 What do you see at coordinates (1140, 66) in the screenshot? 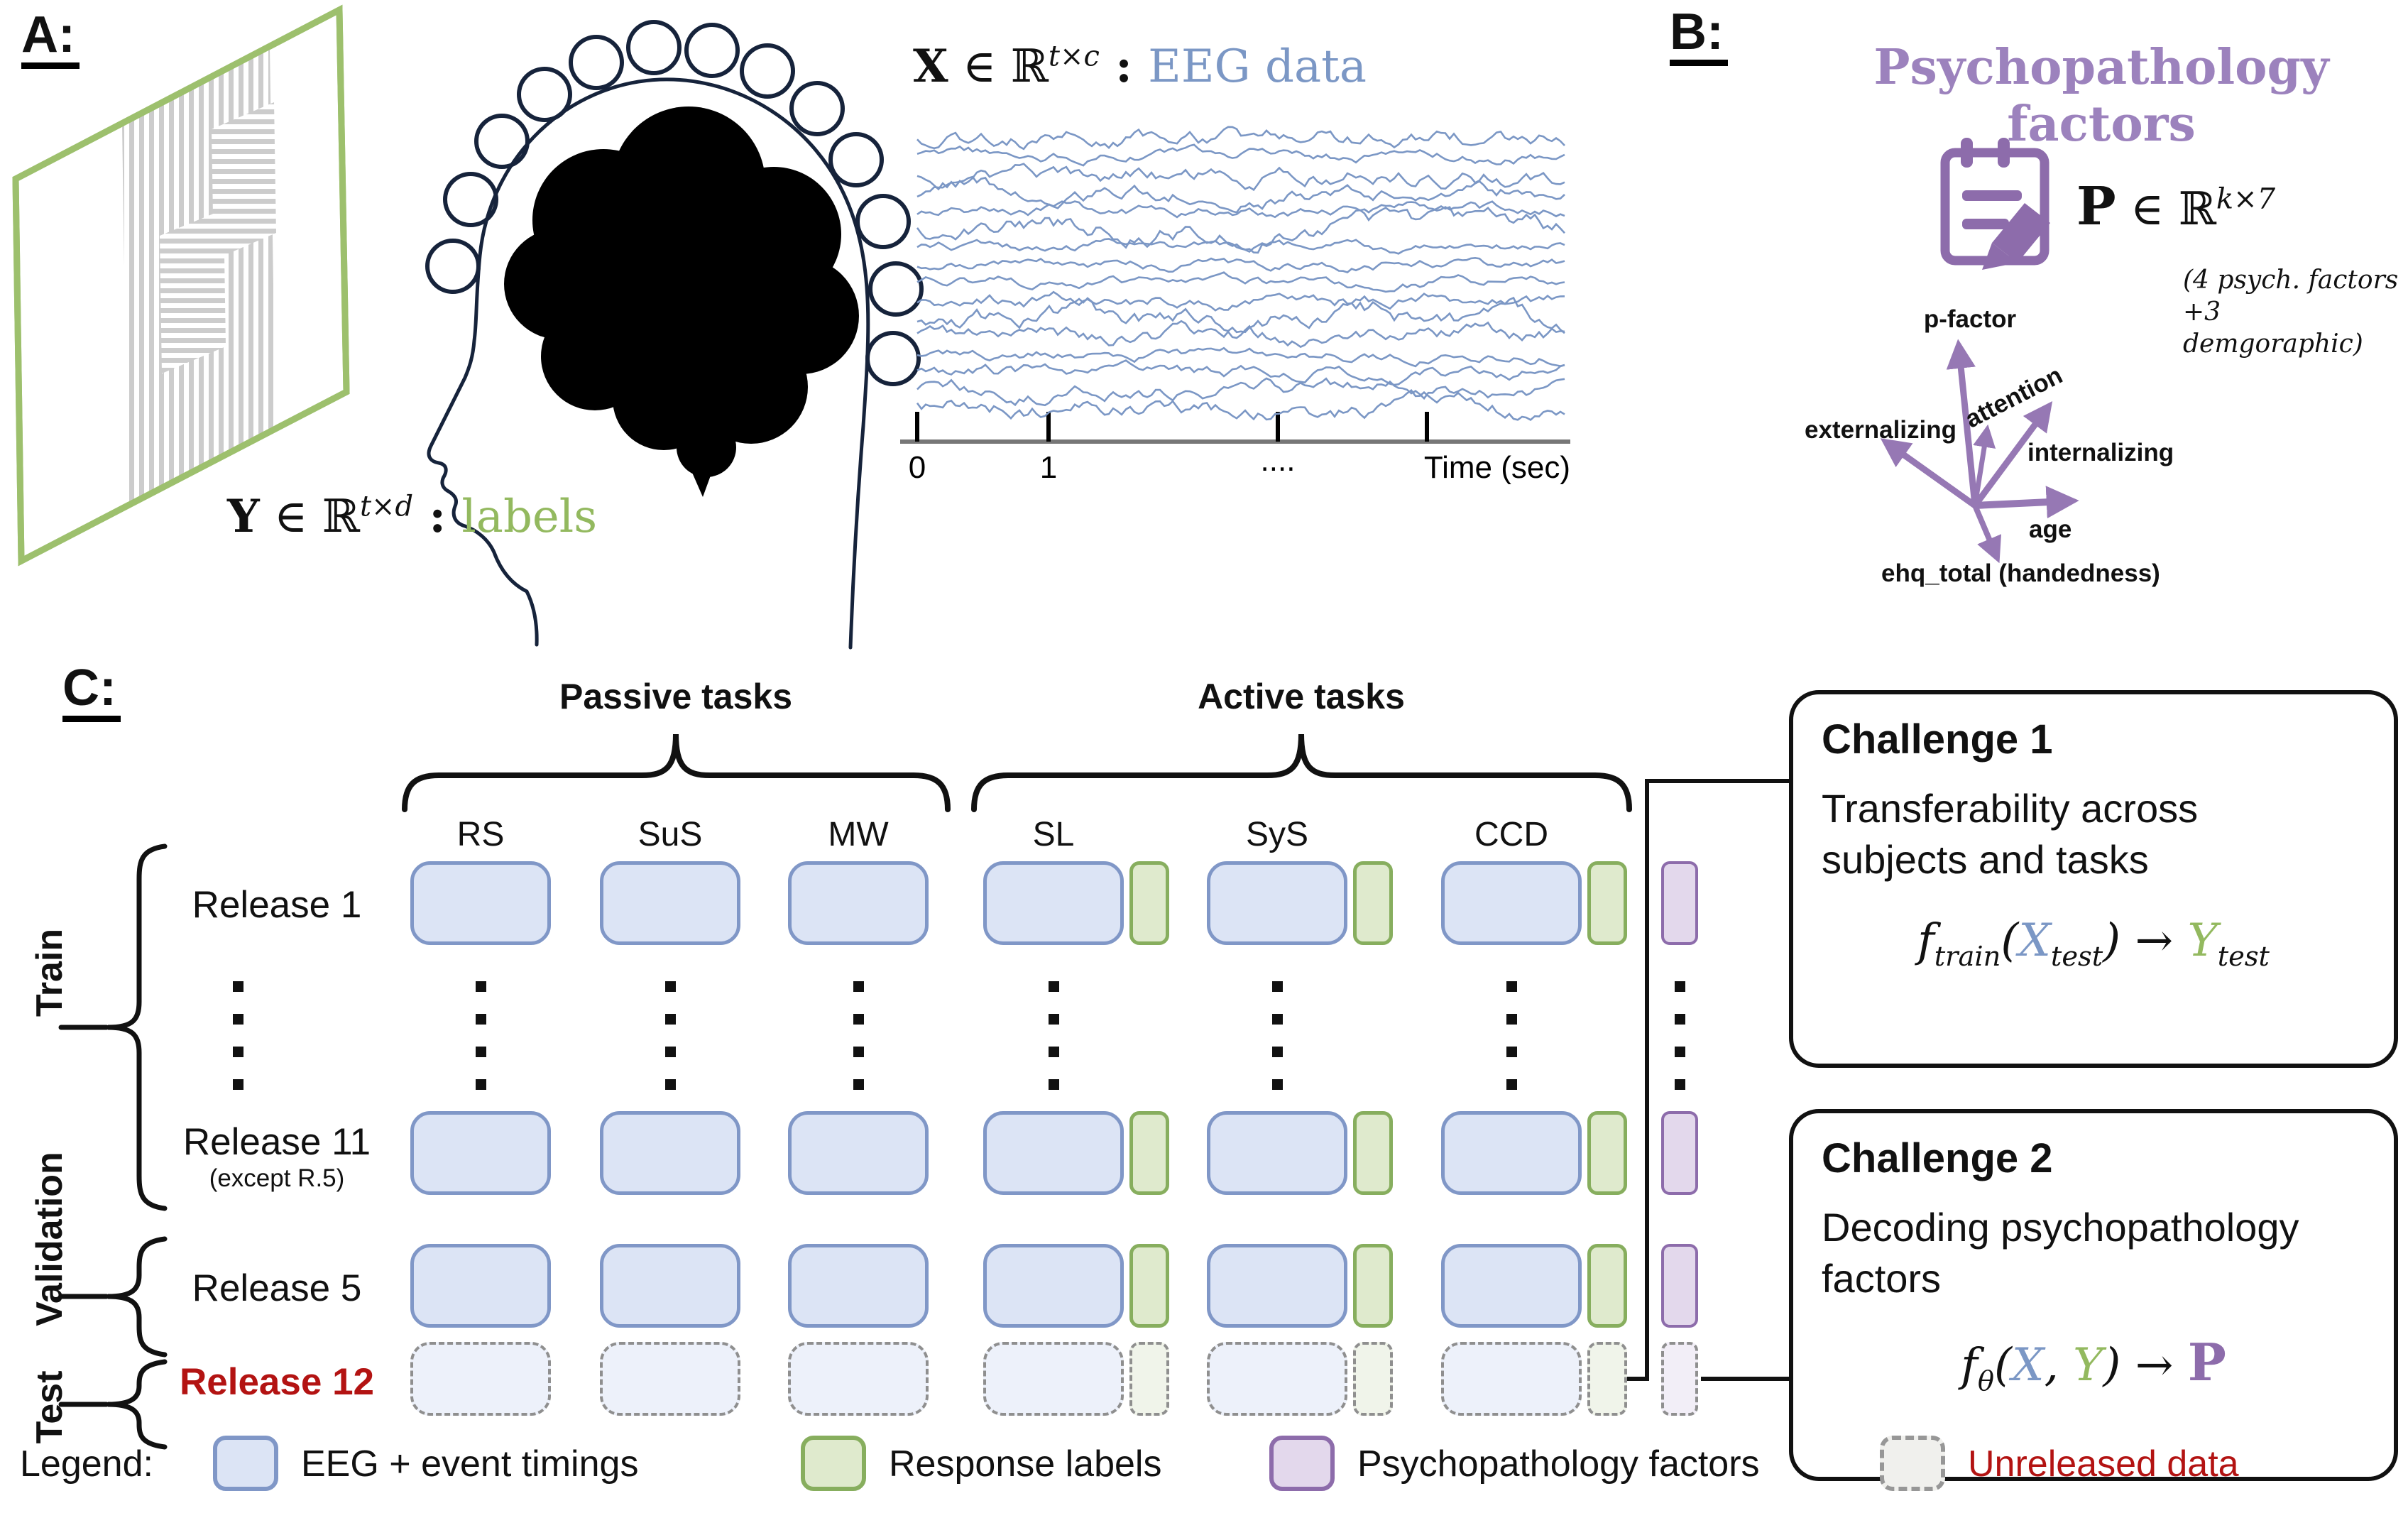
I see `eeg-matrix-formula: X ∈ ℝt×c : EEG data` at bounding box center [1140, 66].